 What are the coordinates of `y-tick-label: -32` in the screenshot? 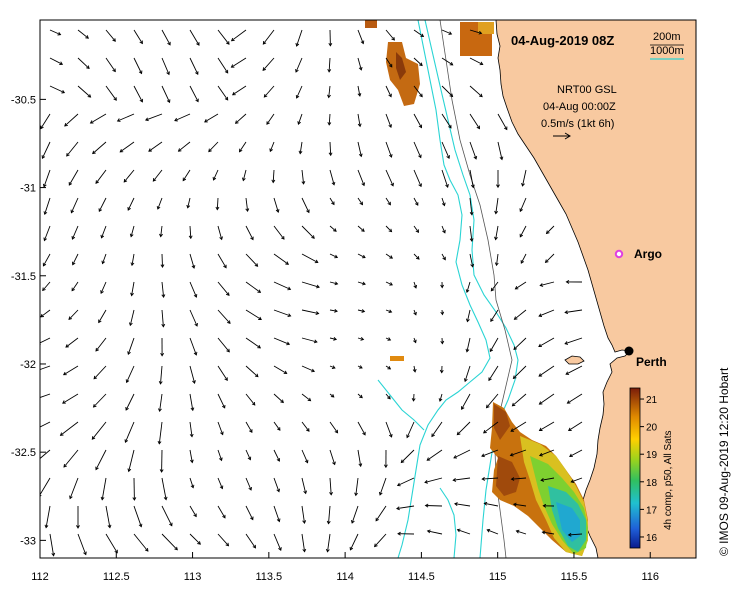 It's located at (28, 365).